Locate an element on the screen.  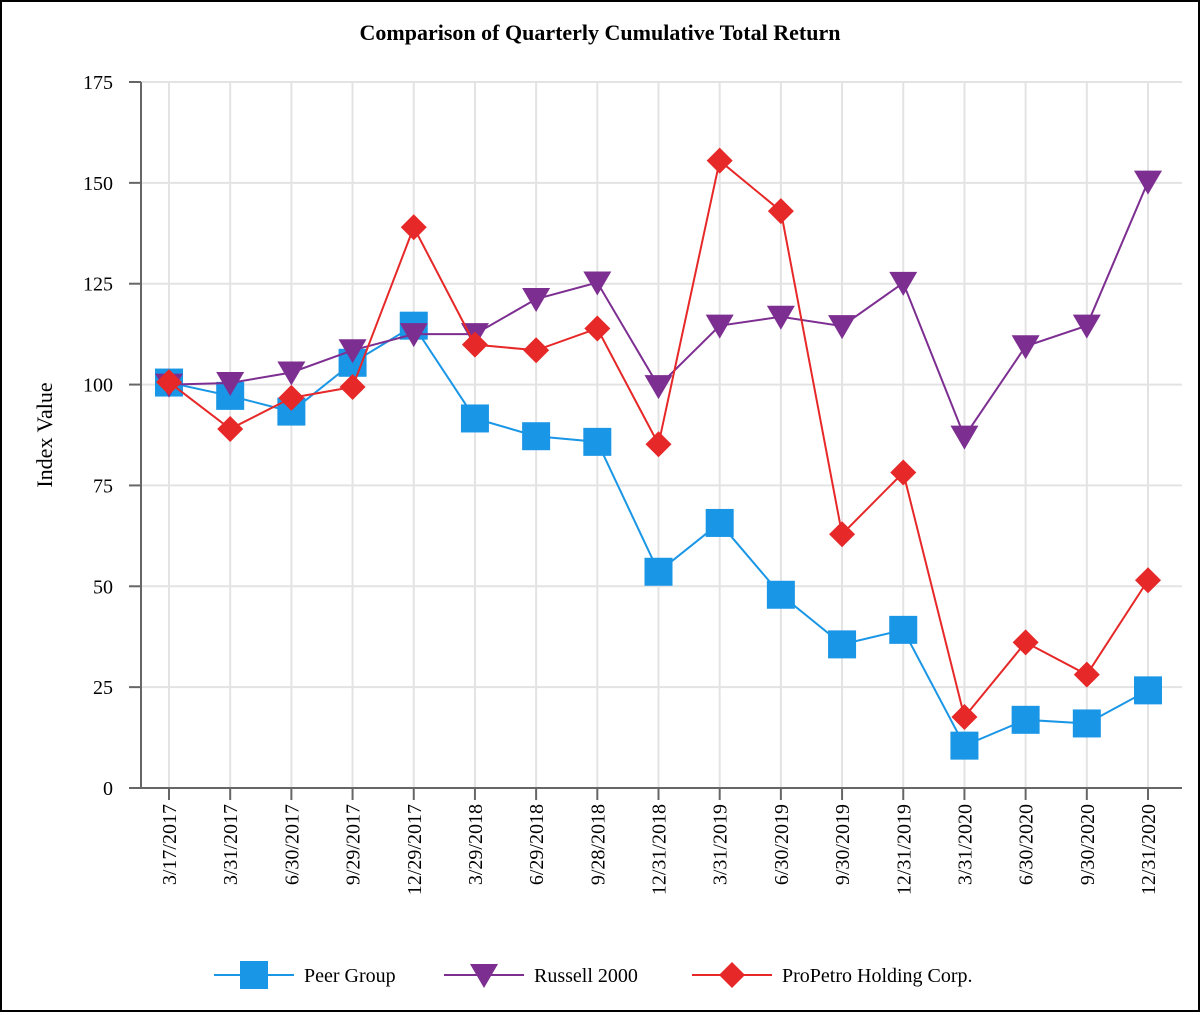
y-tick-label: 50 is located at coordinates (103, 587).